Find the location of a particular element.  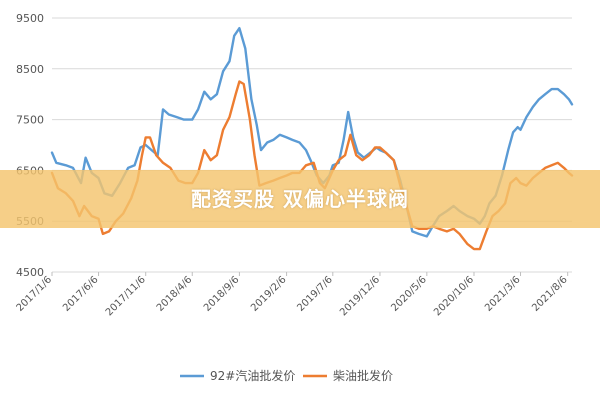

x-tick-label: 2021/3/6 is located at coordinates (503, 294).